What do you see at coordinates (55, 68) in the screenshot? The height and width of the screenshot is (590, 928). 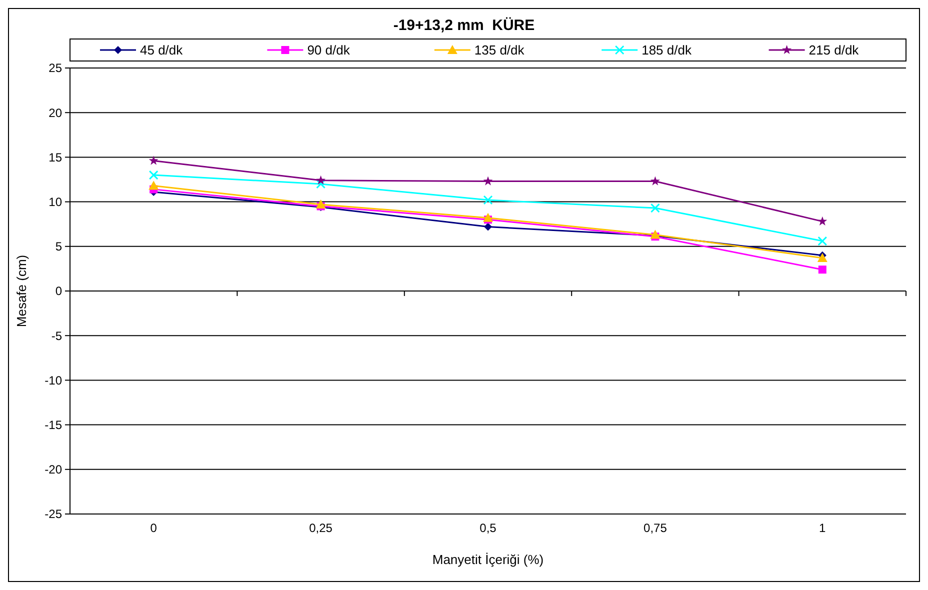 I see `y-tick-label: 25` at bounding box center [55, 68].